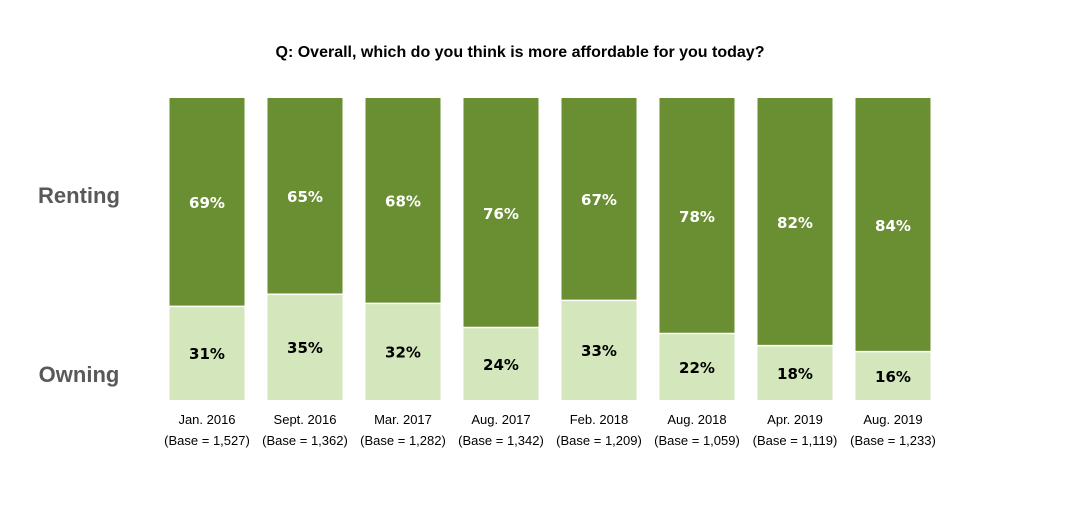  I want to click on label-owning-1: 35%, so click(305, 348).